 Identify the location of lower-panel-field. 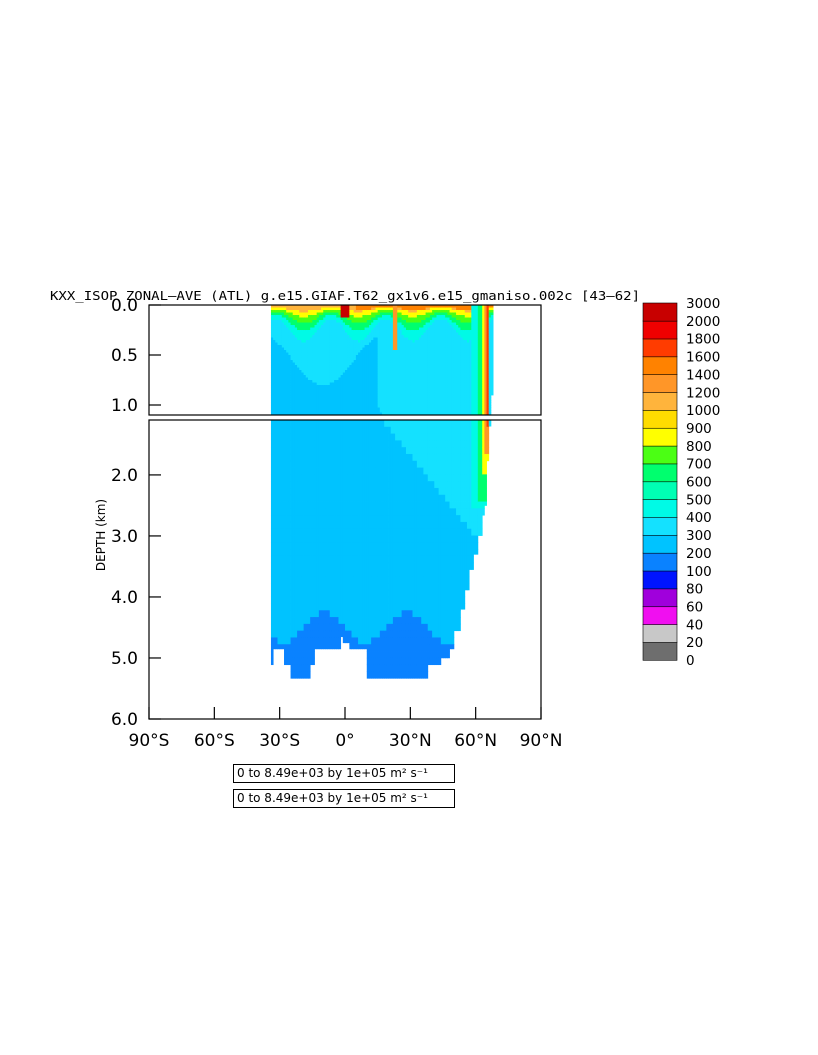
(381, 549).